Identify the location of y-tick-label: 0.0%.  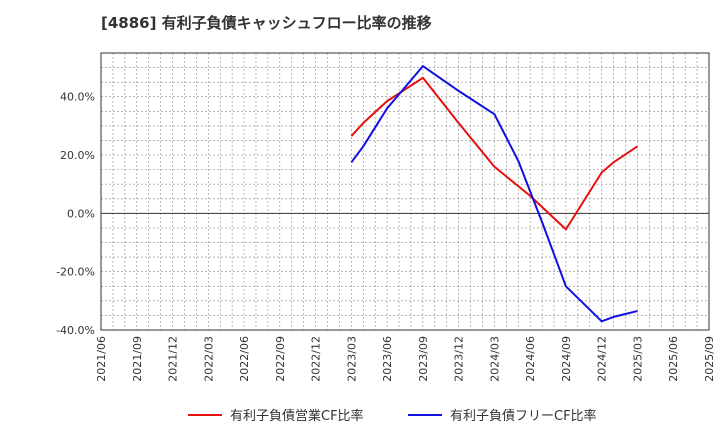
(81, 213).